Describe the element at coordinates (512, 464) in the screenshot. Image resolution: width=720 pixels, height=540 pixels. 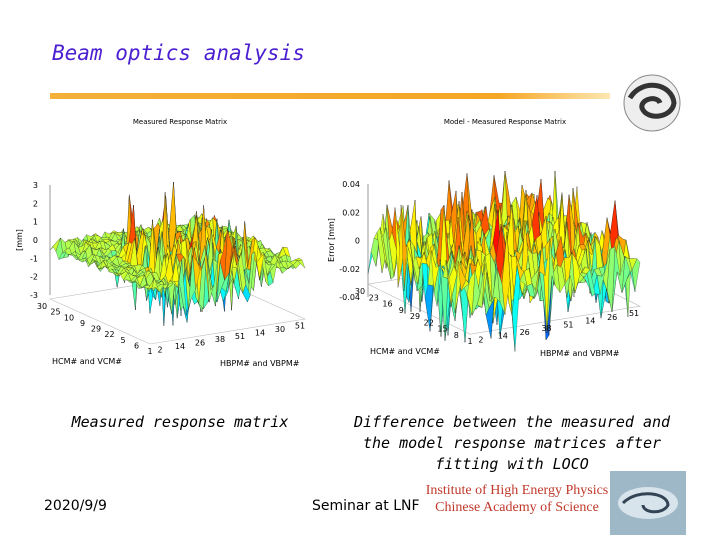
I see `caption: fitting with LOCO` at that location.